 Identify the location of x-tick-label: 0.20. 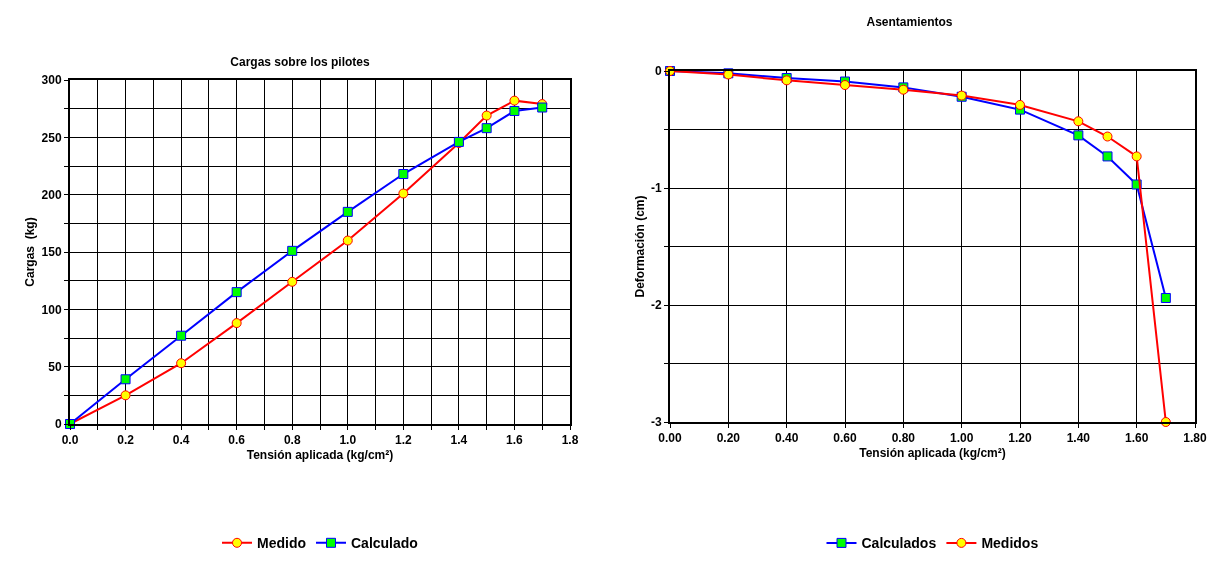
(728, 438).